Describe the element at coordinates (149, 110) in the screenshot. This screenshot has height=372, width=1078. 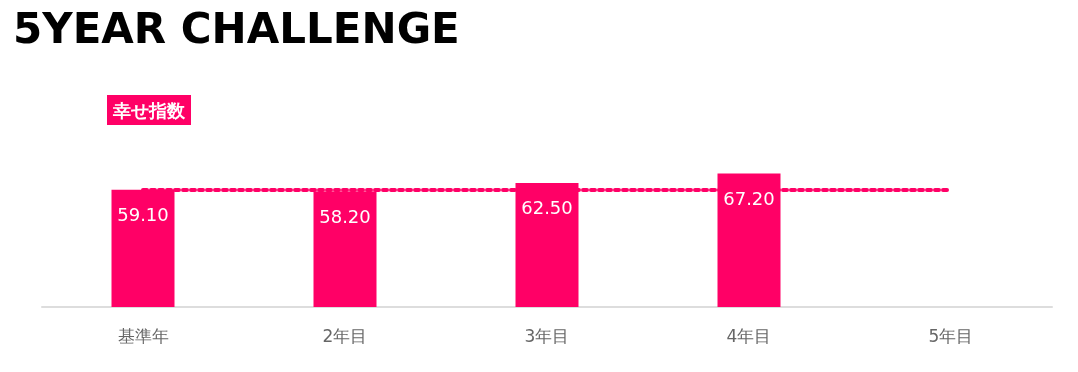
I see `text: 幸せ指数` at that location.